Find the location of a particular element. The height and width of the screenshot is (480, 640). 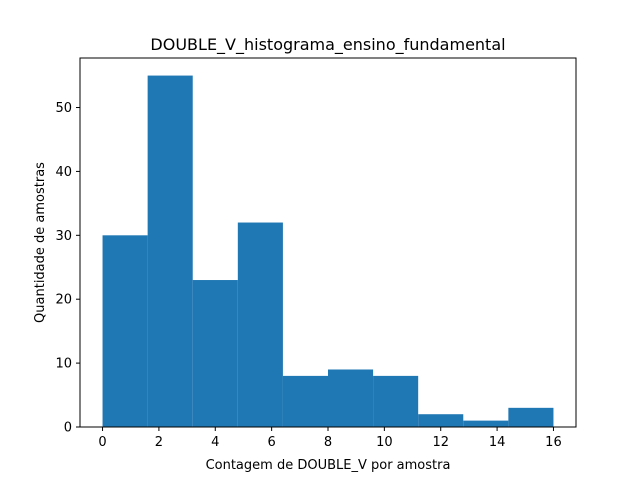

x-tick-label: 12 is located at coordinates (440, 442).